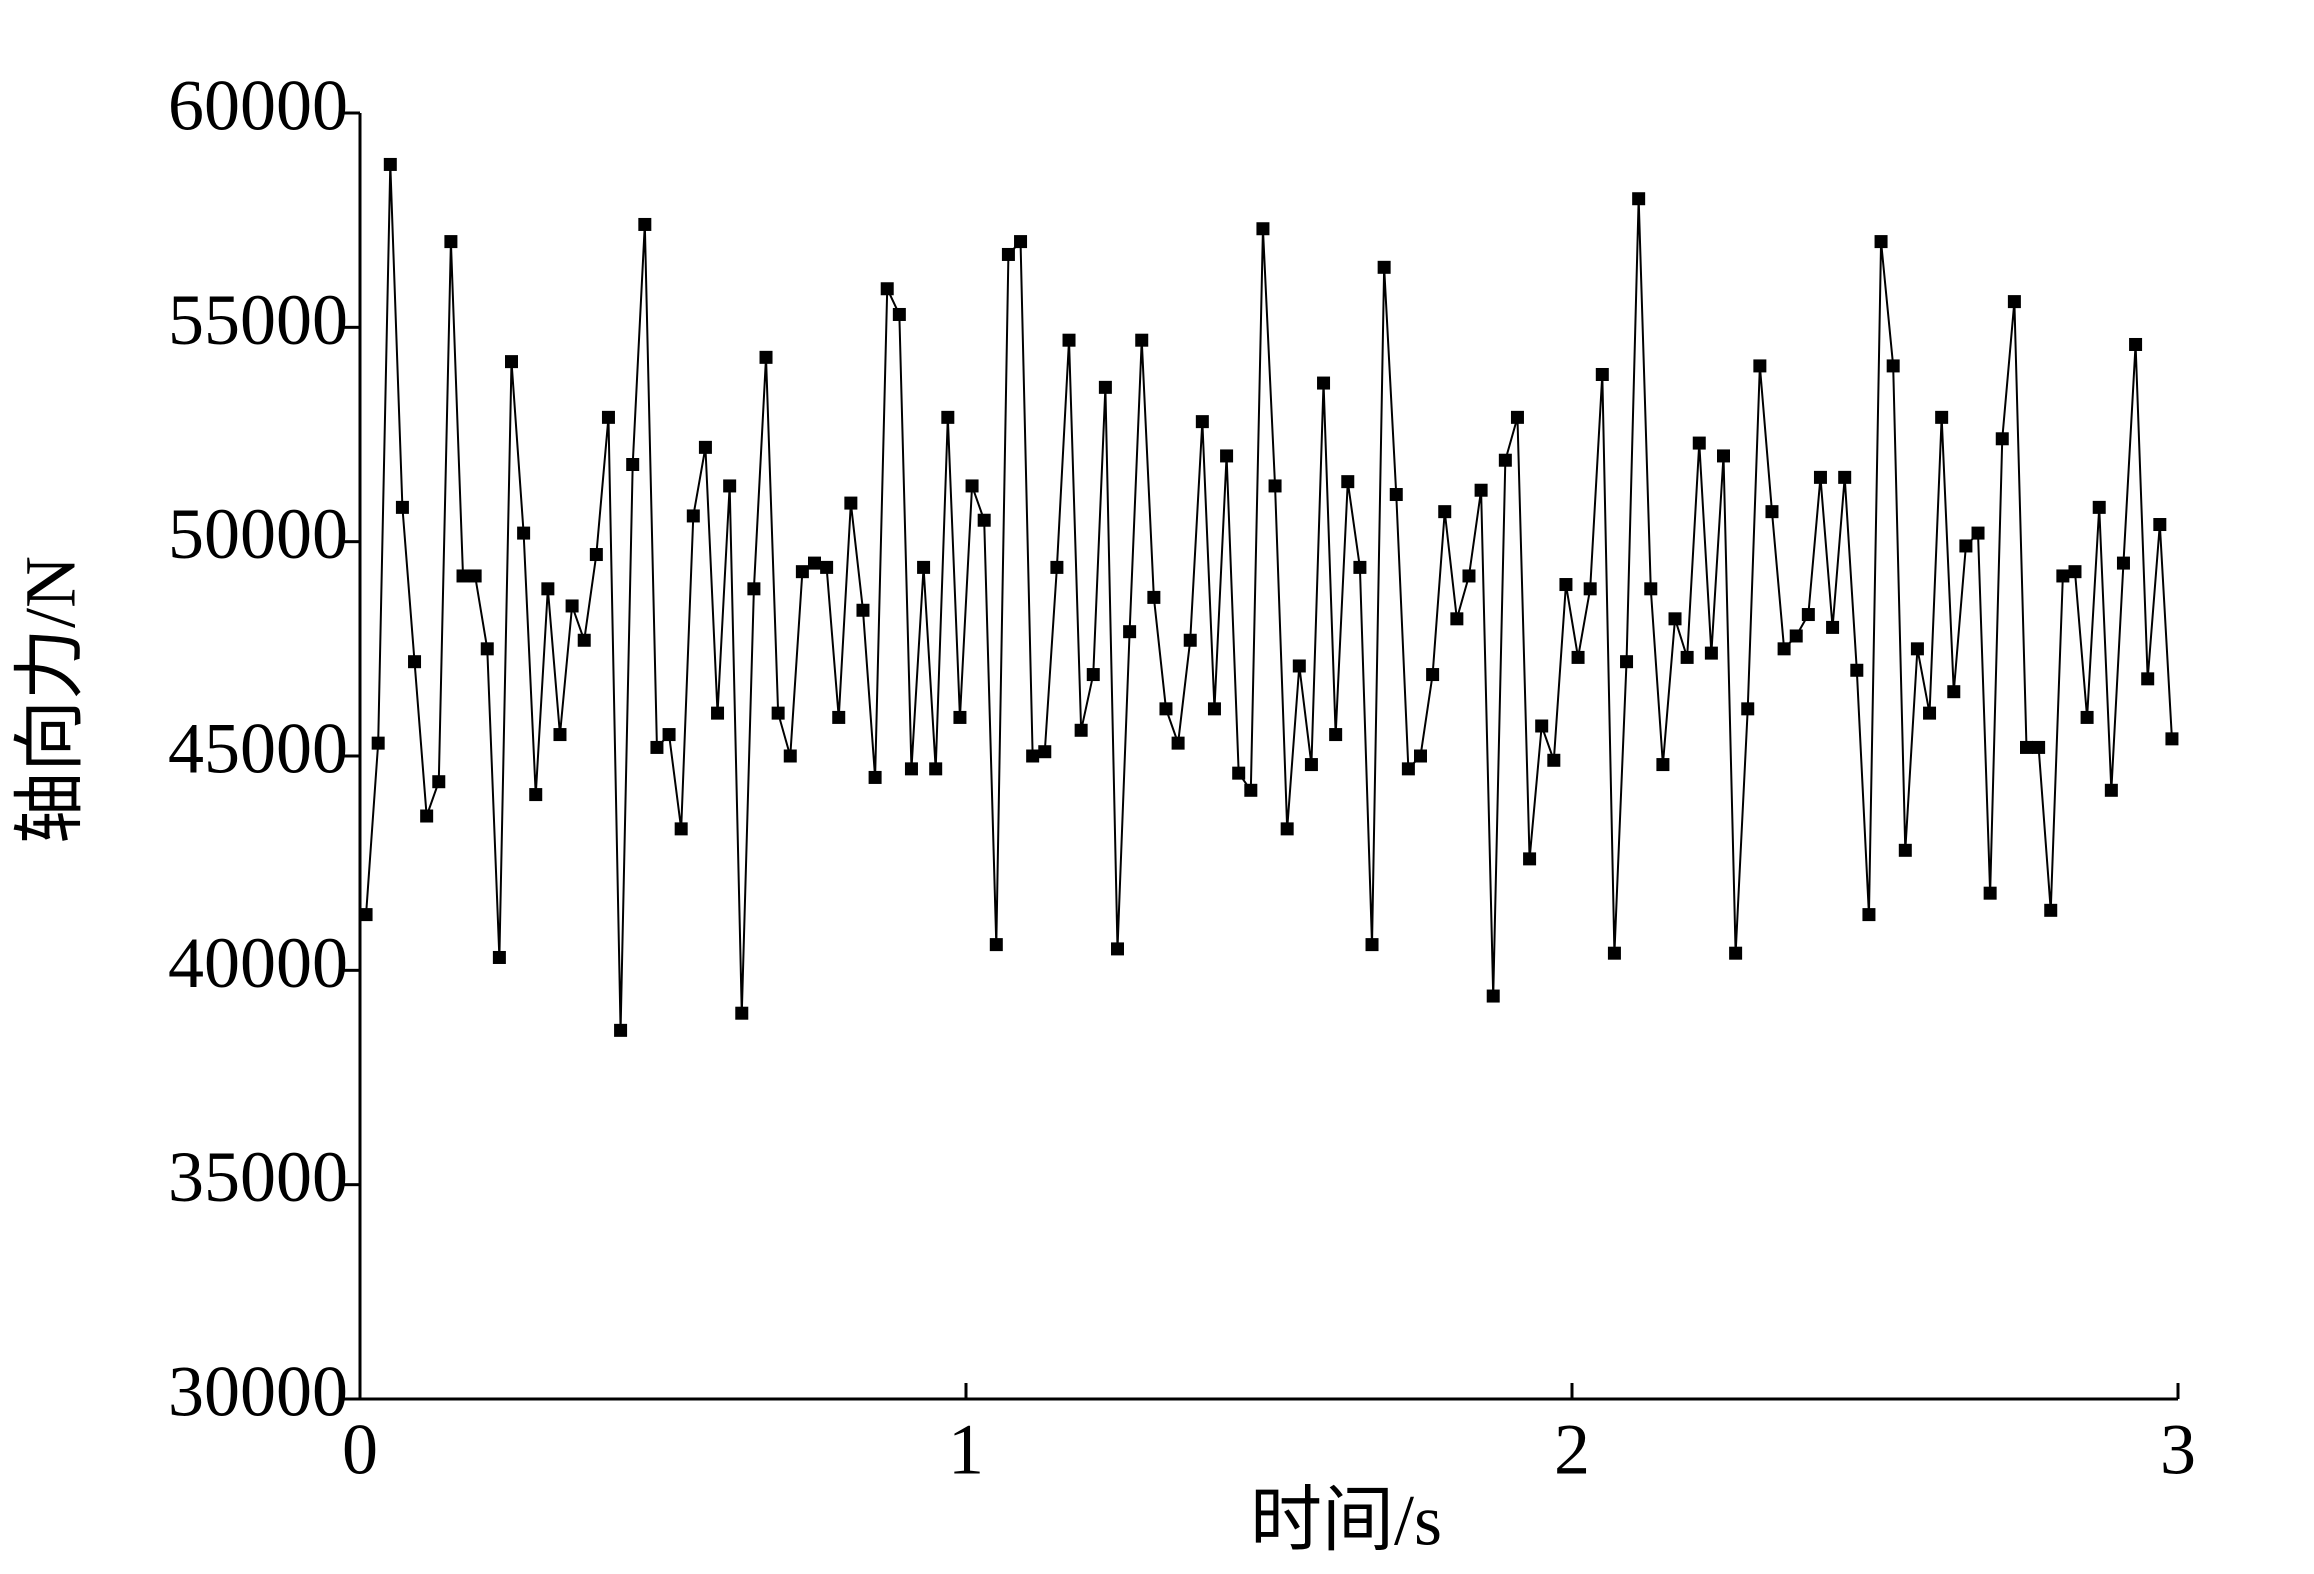 The height and width of the screenshot is (1574, 2314). What do you see at coordinates (258, 1177) in the screenshot?
I see `y-tick-label: 35000` at bounding box center [258, 1177].